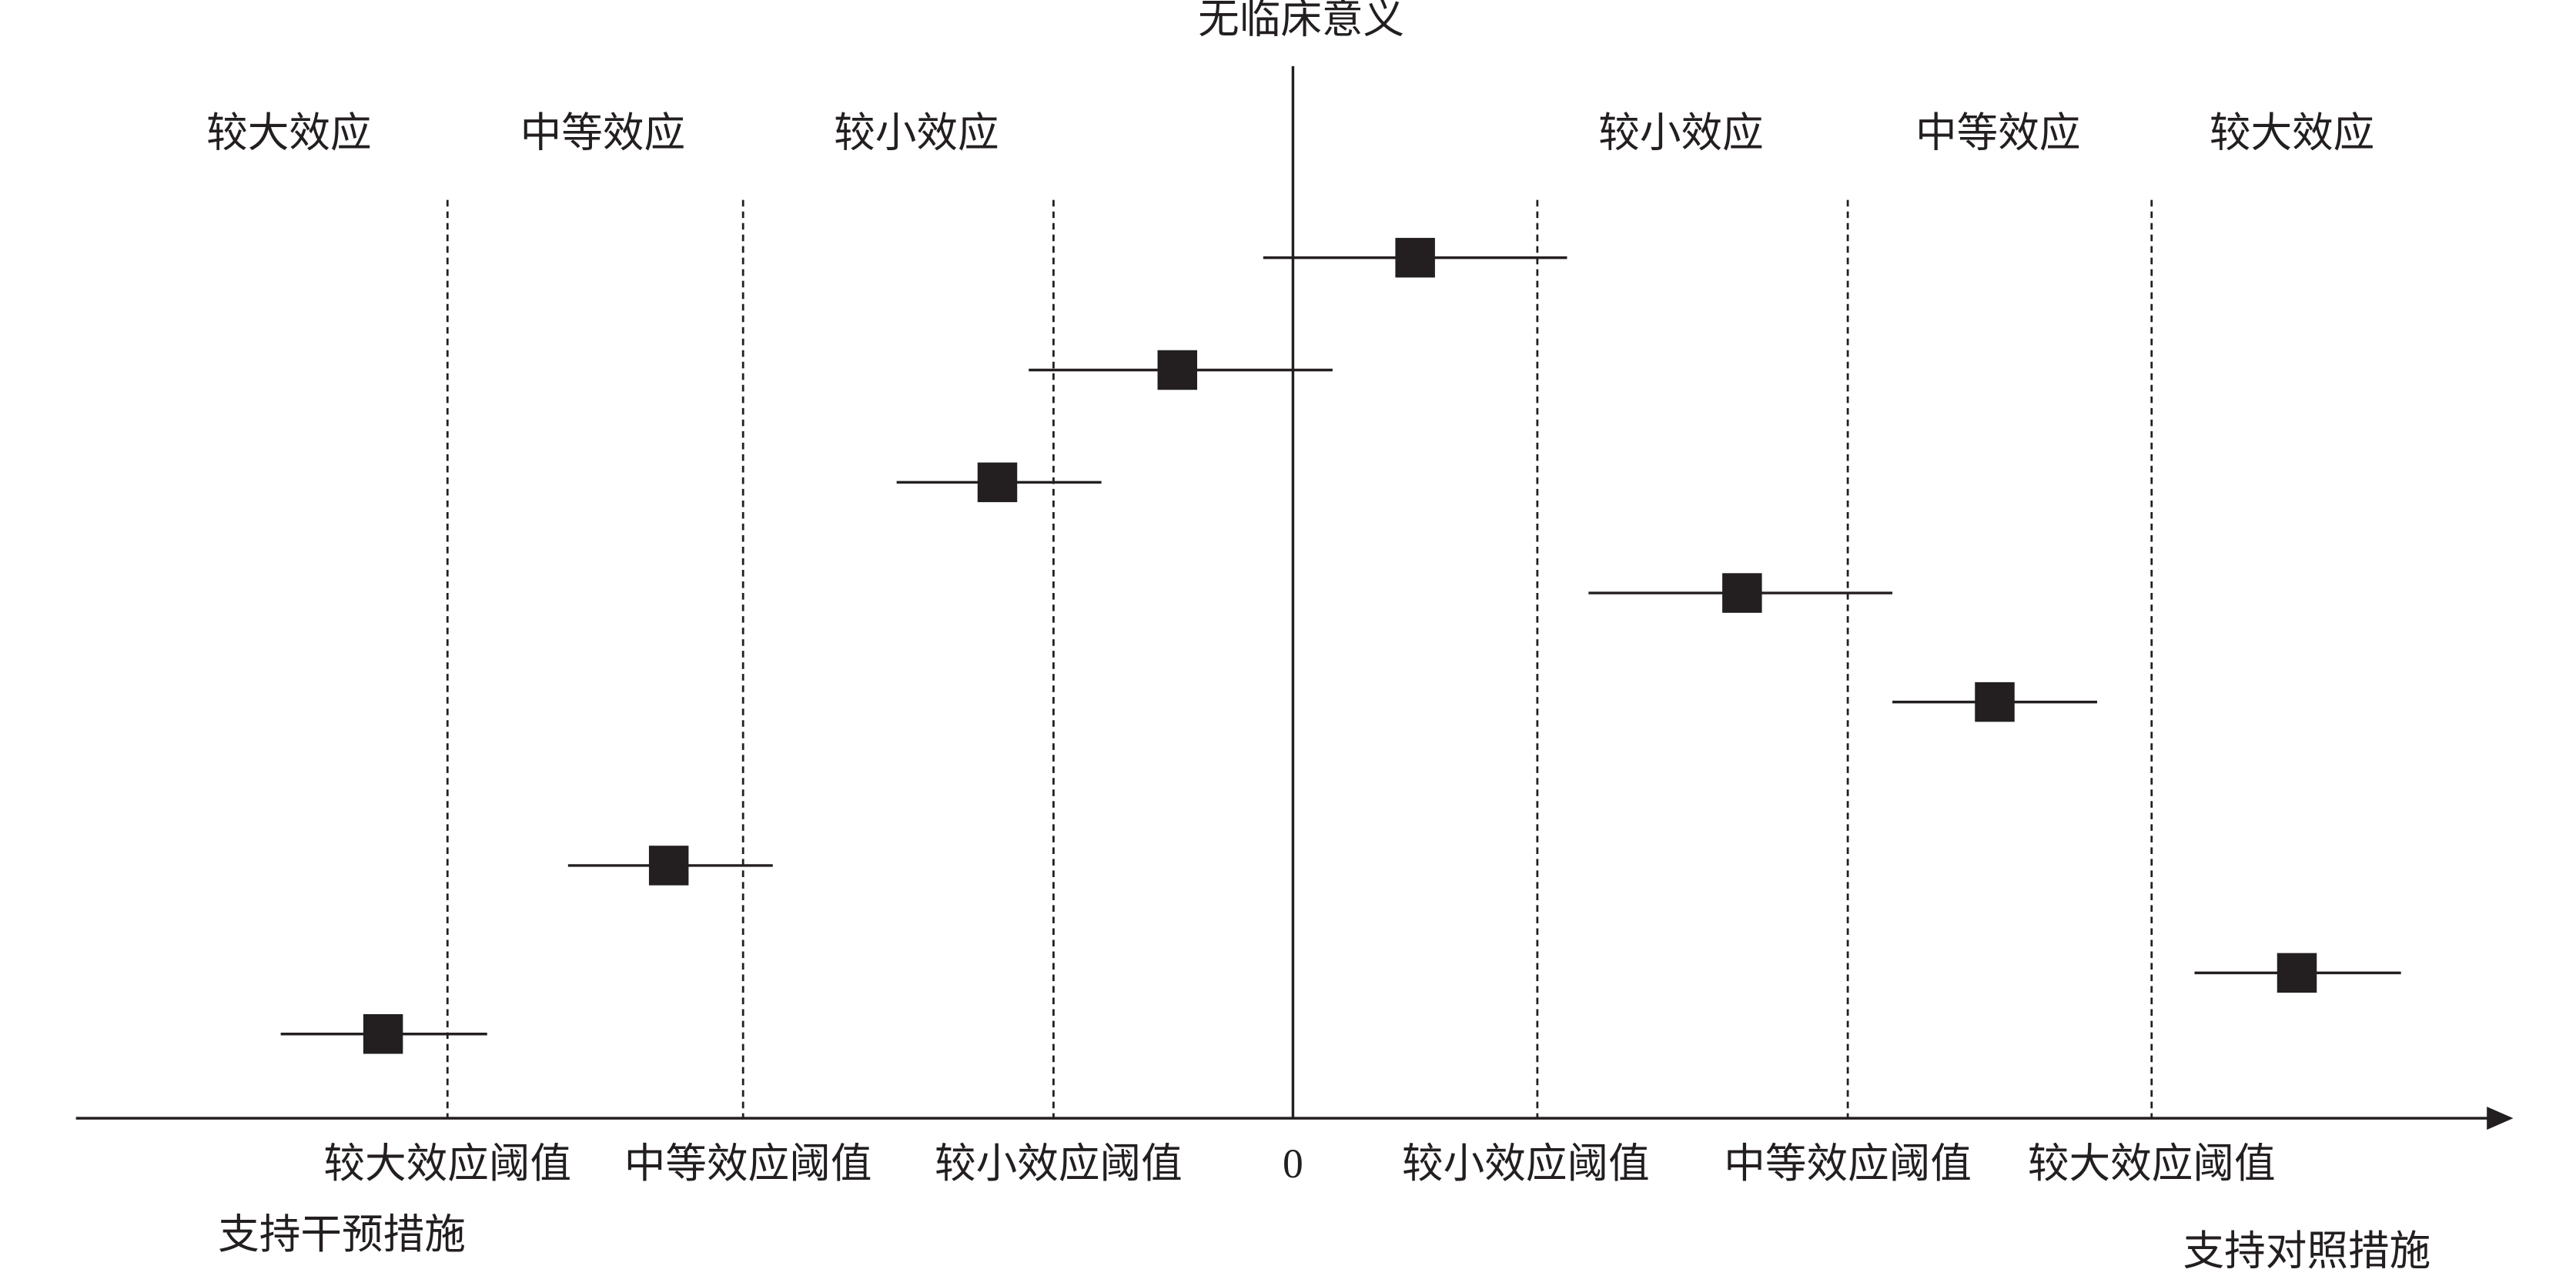 This screenshot has height=1276, width=2576. What do you see at coordinates (342, 1234) in the screenshot?
I see `direction-label: 支持干预措施` at bounding box center [342, 1234].